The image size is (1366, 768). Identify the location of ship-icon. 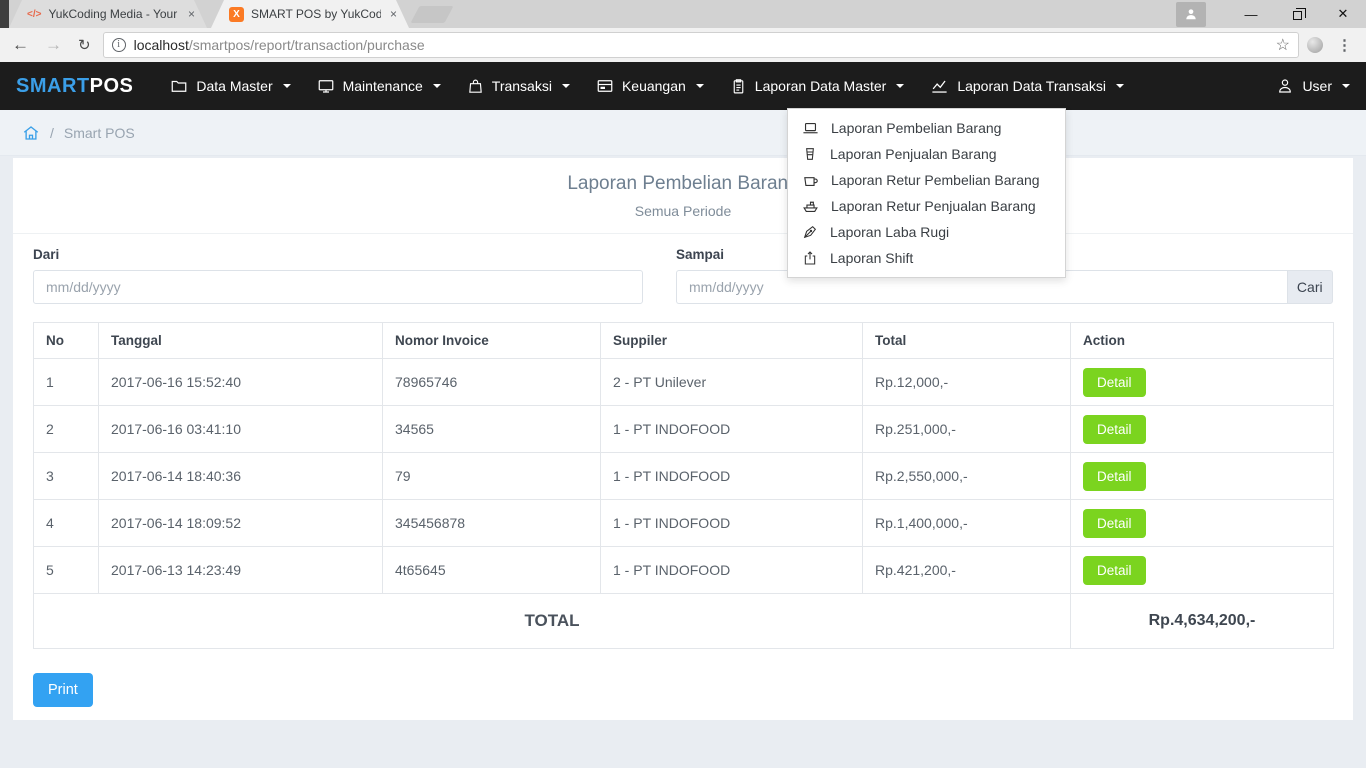
(810, 206).